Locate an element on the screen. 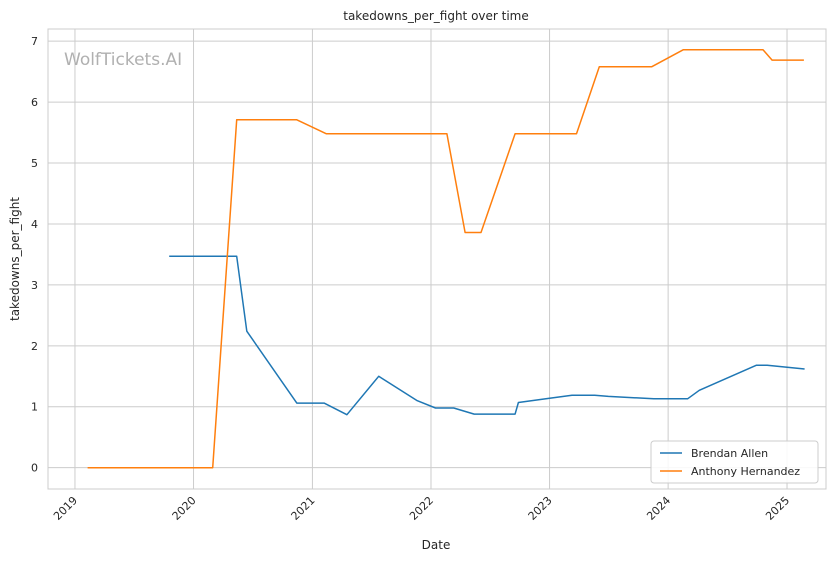 The height and width of the screenshot is (561, 832). legend-label-brendan-allen: Brendan Allen is located at coordinates (729, 453).